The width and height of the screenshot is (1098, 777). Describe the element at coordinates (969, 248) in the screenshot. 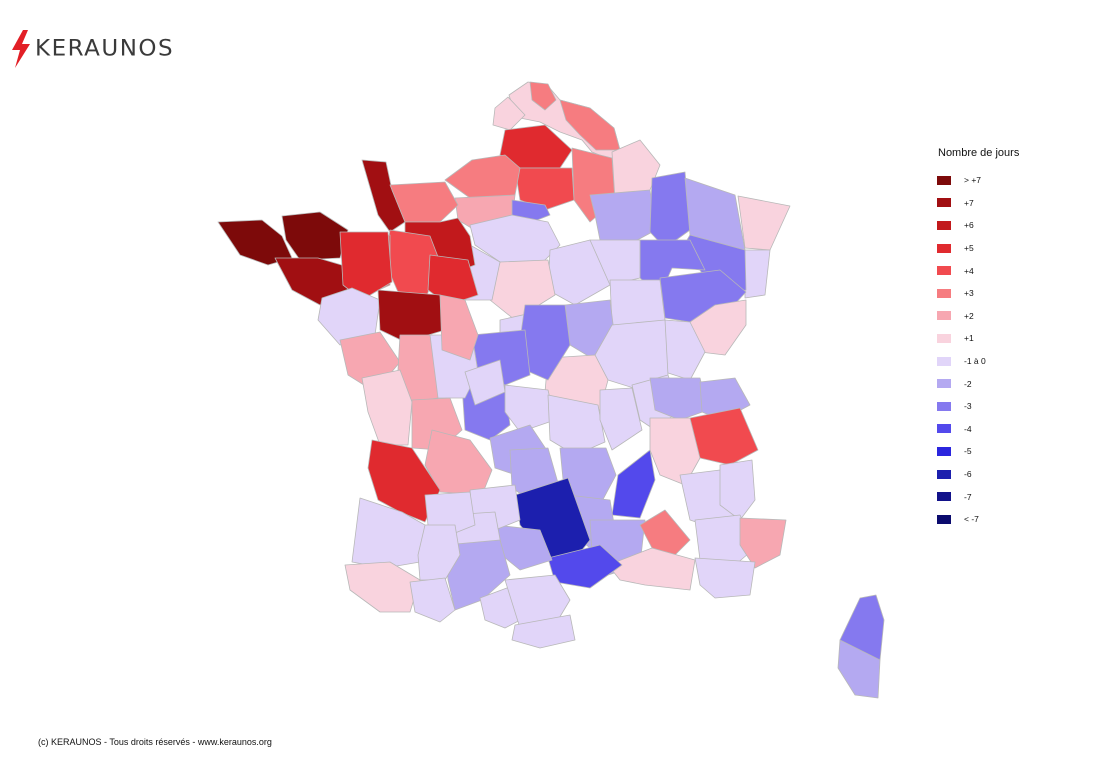

I see `legend-label: +5` at that location.